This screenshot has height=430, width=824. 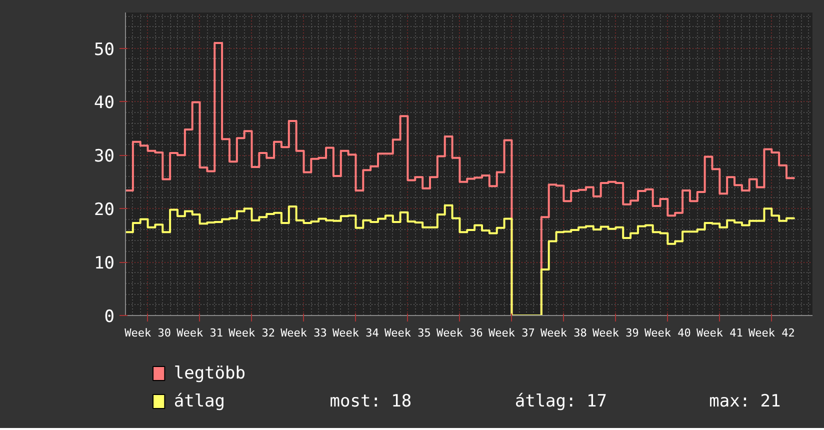 I want to click on x-tick-label: Week 32, so click(x=251, y=333).